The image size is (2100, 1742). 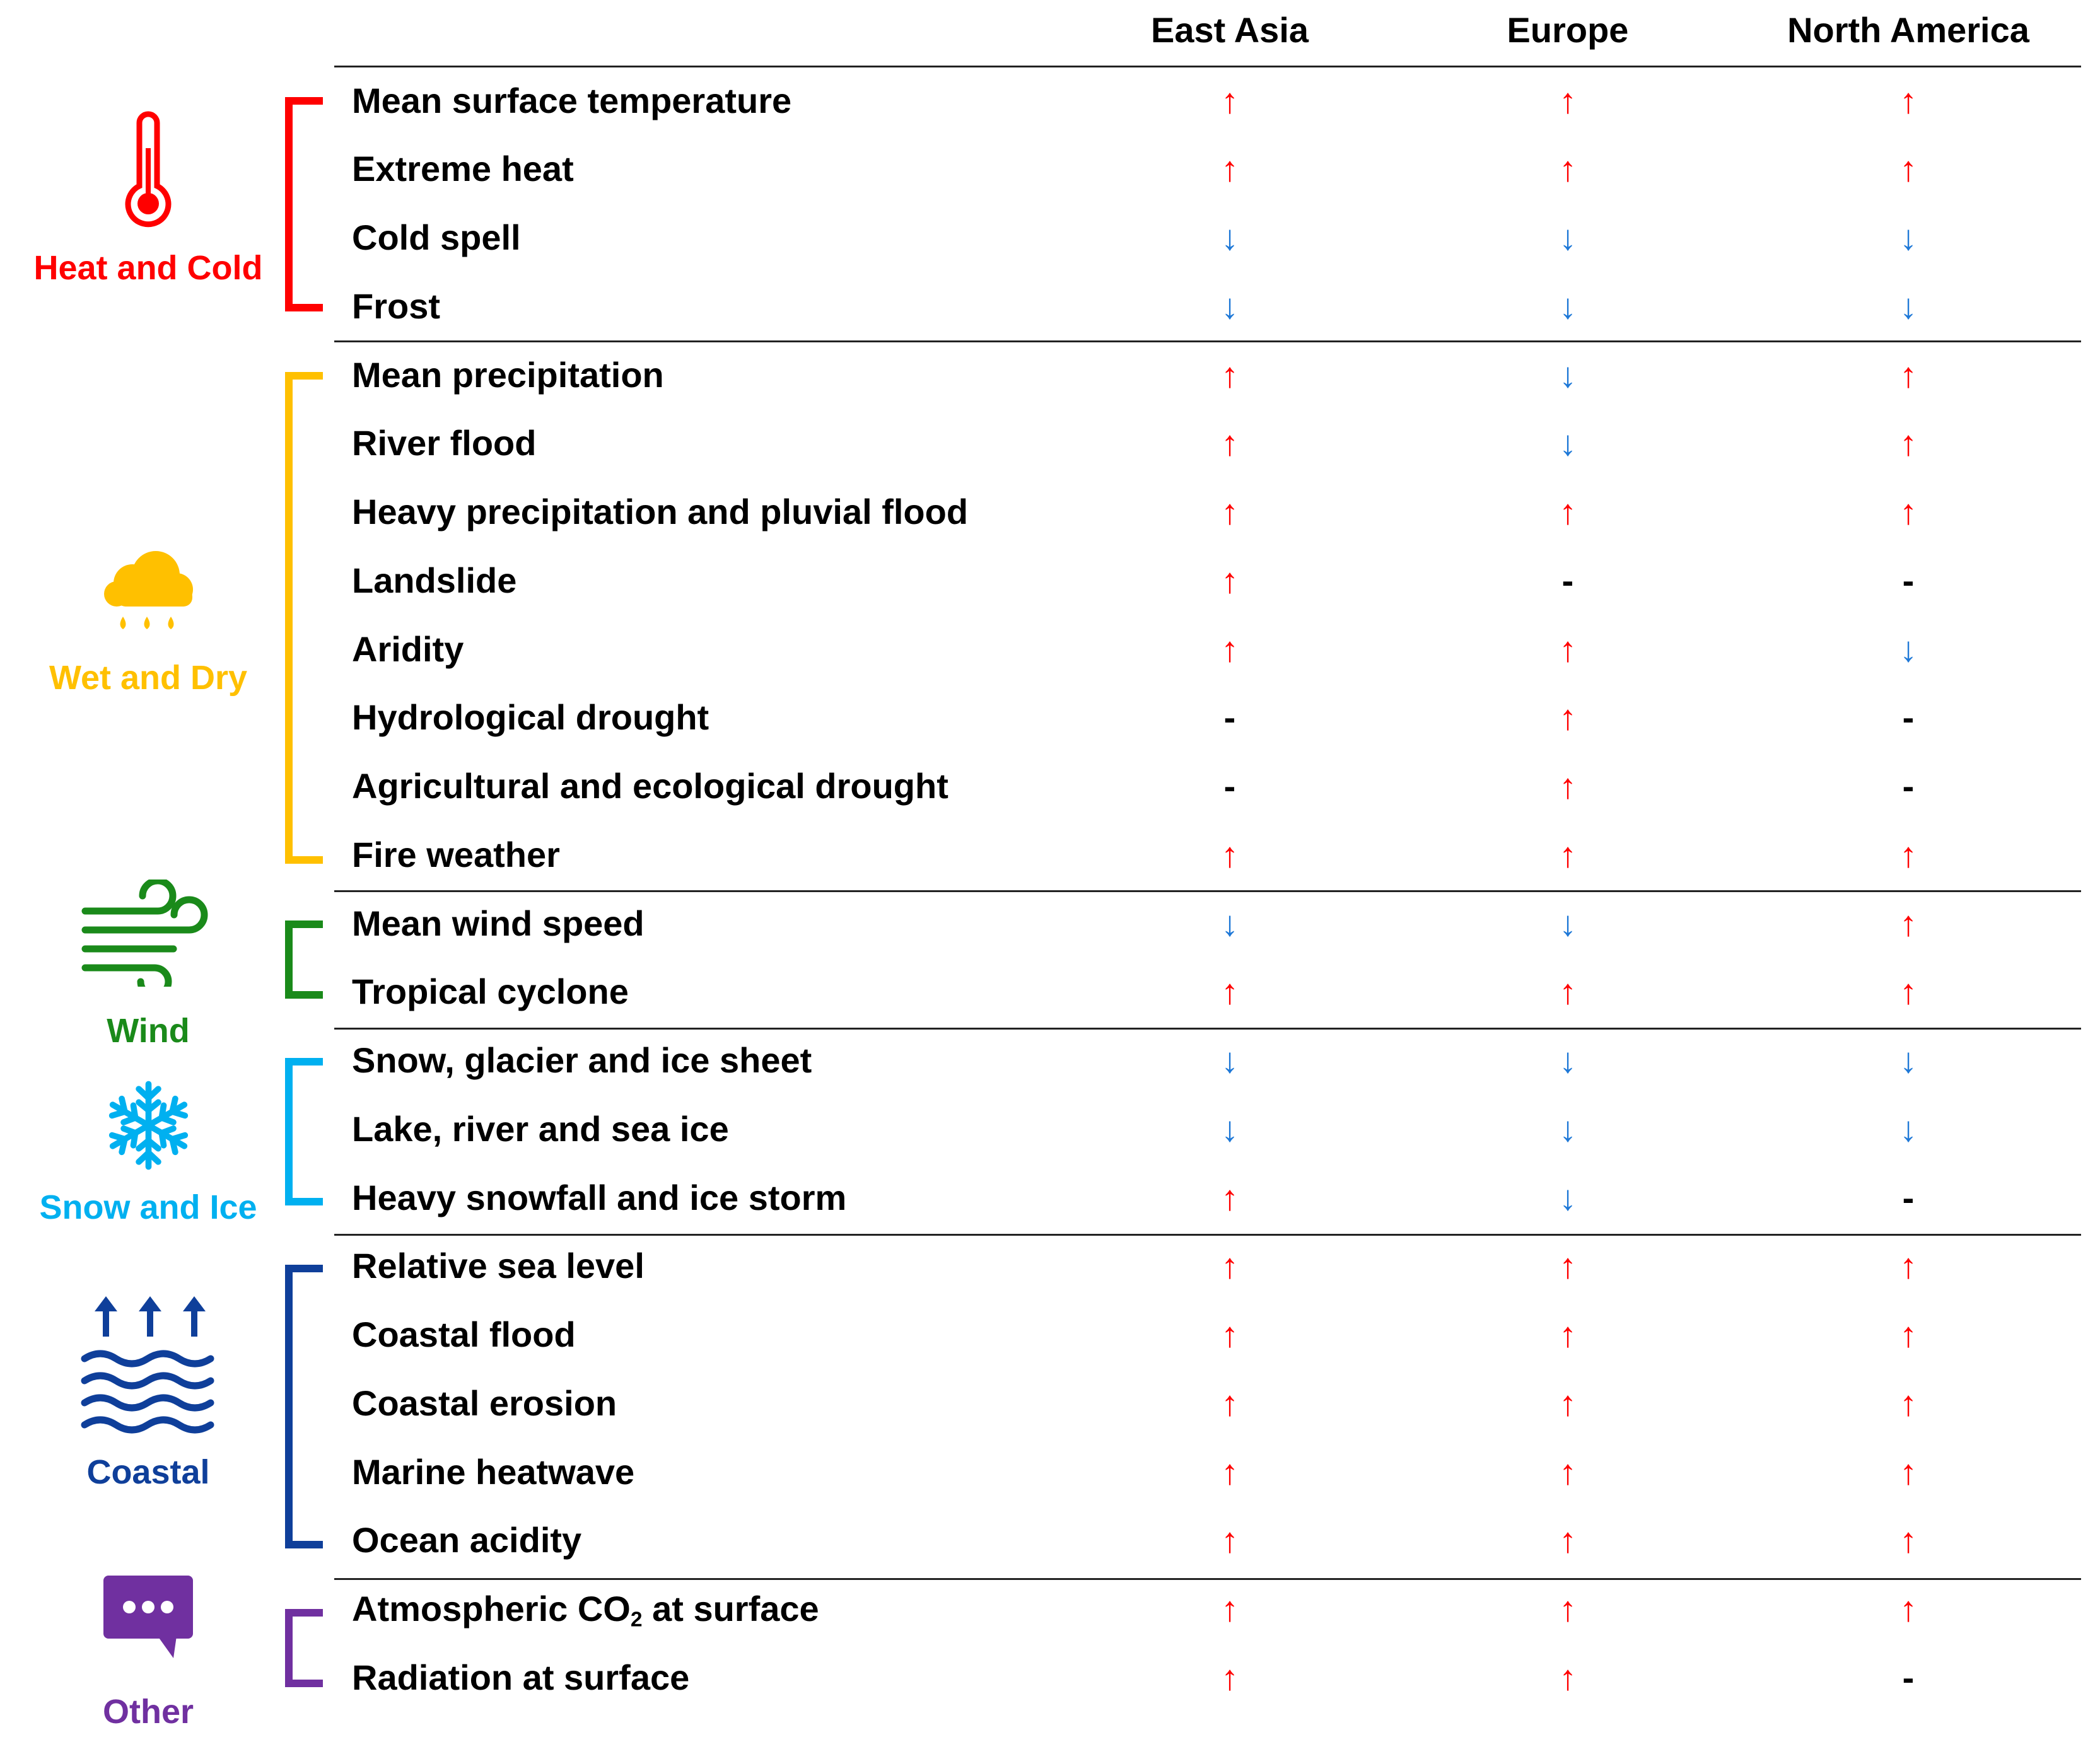 I want to click on chat-bubble-icon, so click(x=148, y=1617).